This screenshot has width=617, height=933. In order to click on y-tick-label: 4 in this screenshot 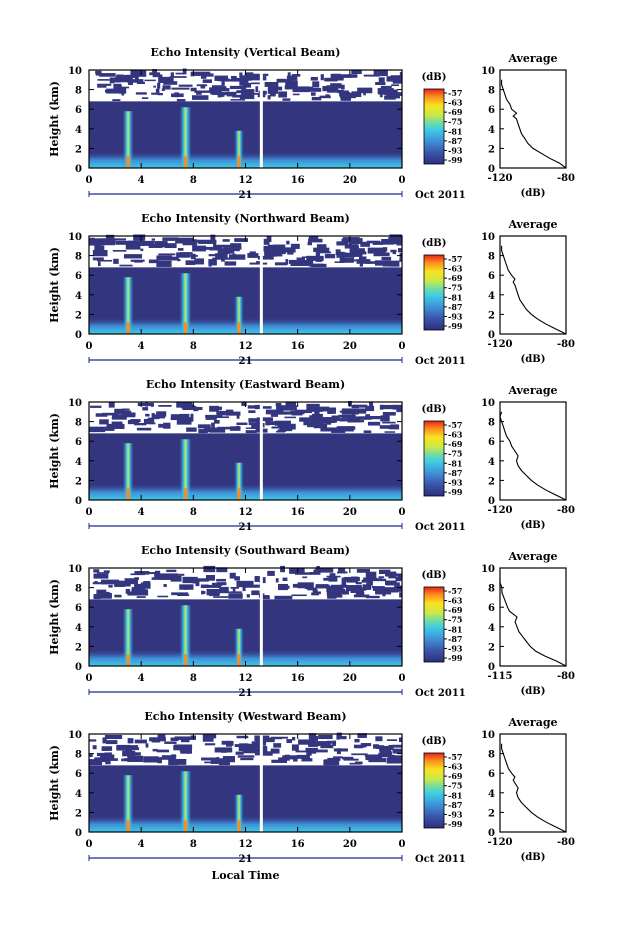, I will do `click(78, 296)`.